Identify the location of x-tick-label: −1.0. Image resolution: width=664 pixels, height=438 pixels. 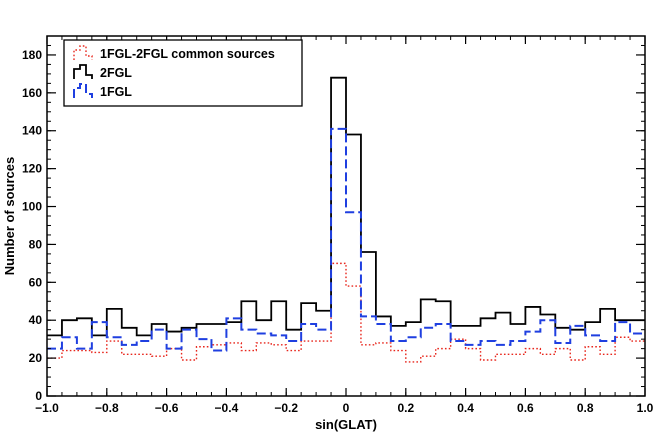
(47, 408).